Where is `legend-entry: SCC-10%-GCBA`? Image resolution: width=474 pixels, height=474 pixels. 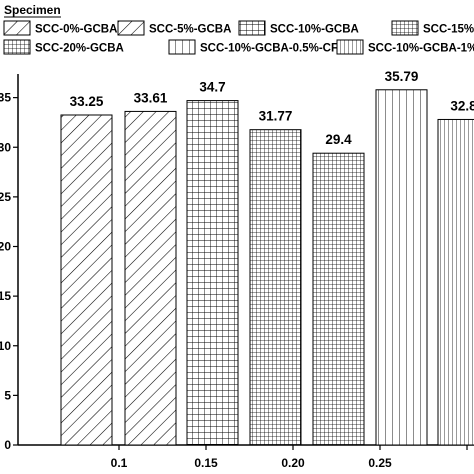 legend-entry: SCC-10%-GCBA is located at coordinates (298, 28).